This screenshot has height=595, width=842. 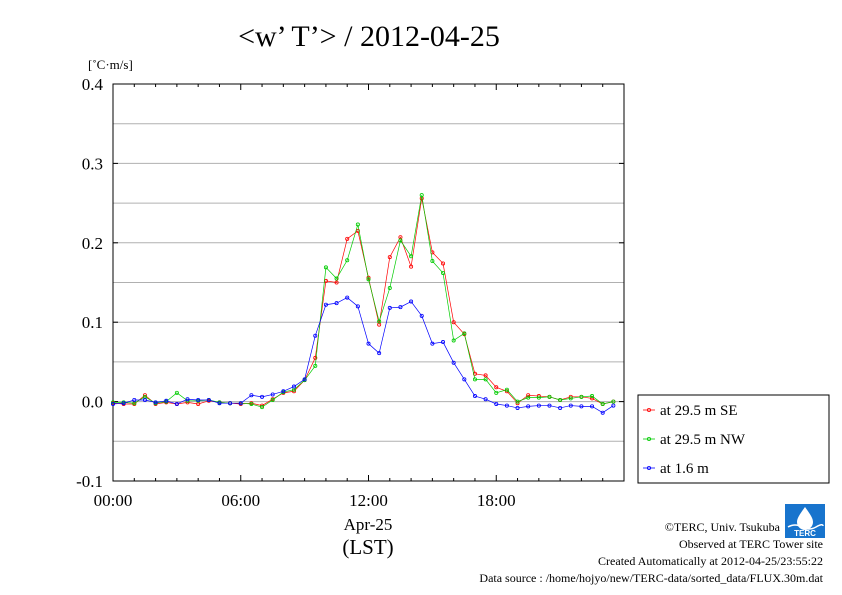 I want to click on y-axis-unit: [˚C·m/s], so click(x=110, y=64).